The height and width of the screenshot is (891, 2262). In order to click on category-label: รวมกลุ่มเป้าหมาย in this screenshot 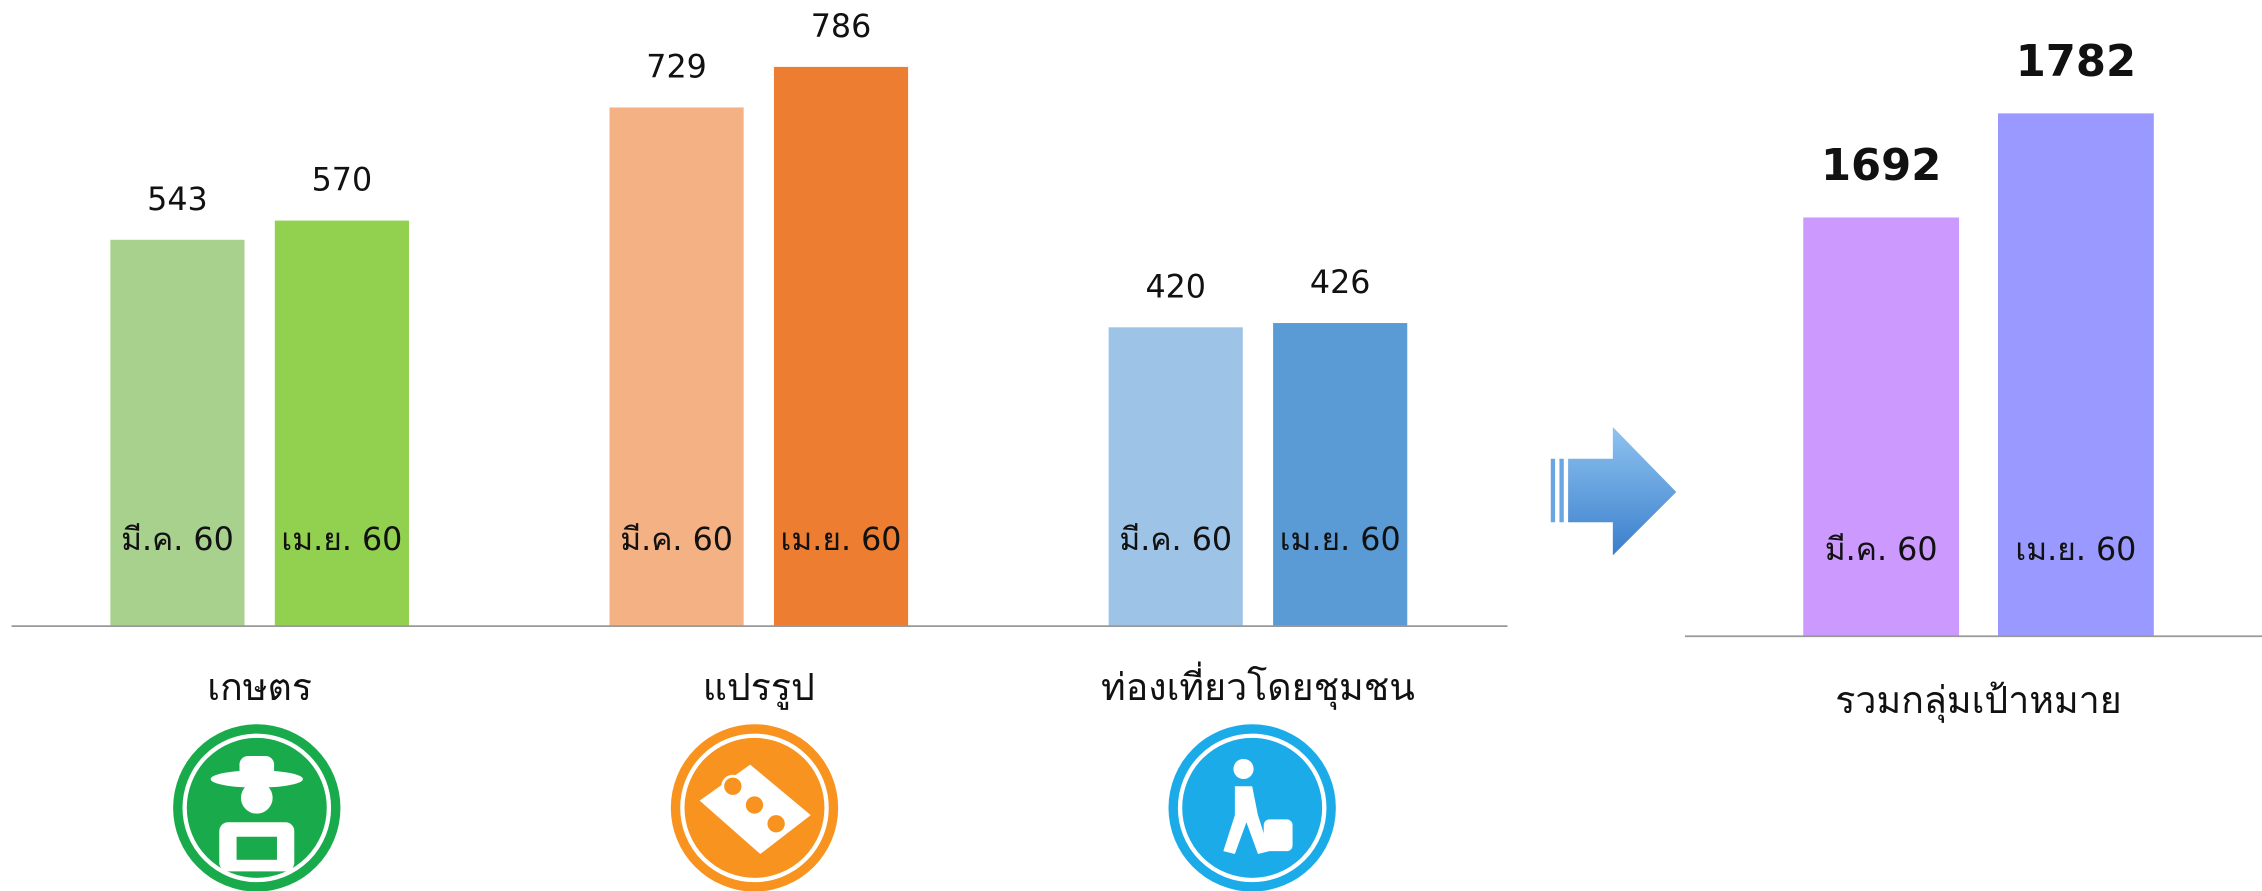, I will do `click(1978, 700)`.